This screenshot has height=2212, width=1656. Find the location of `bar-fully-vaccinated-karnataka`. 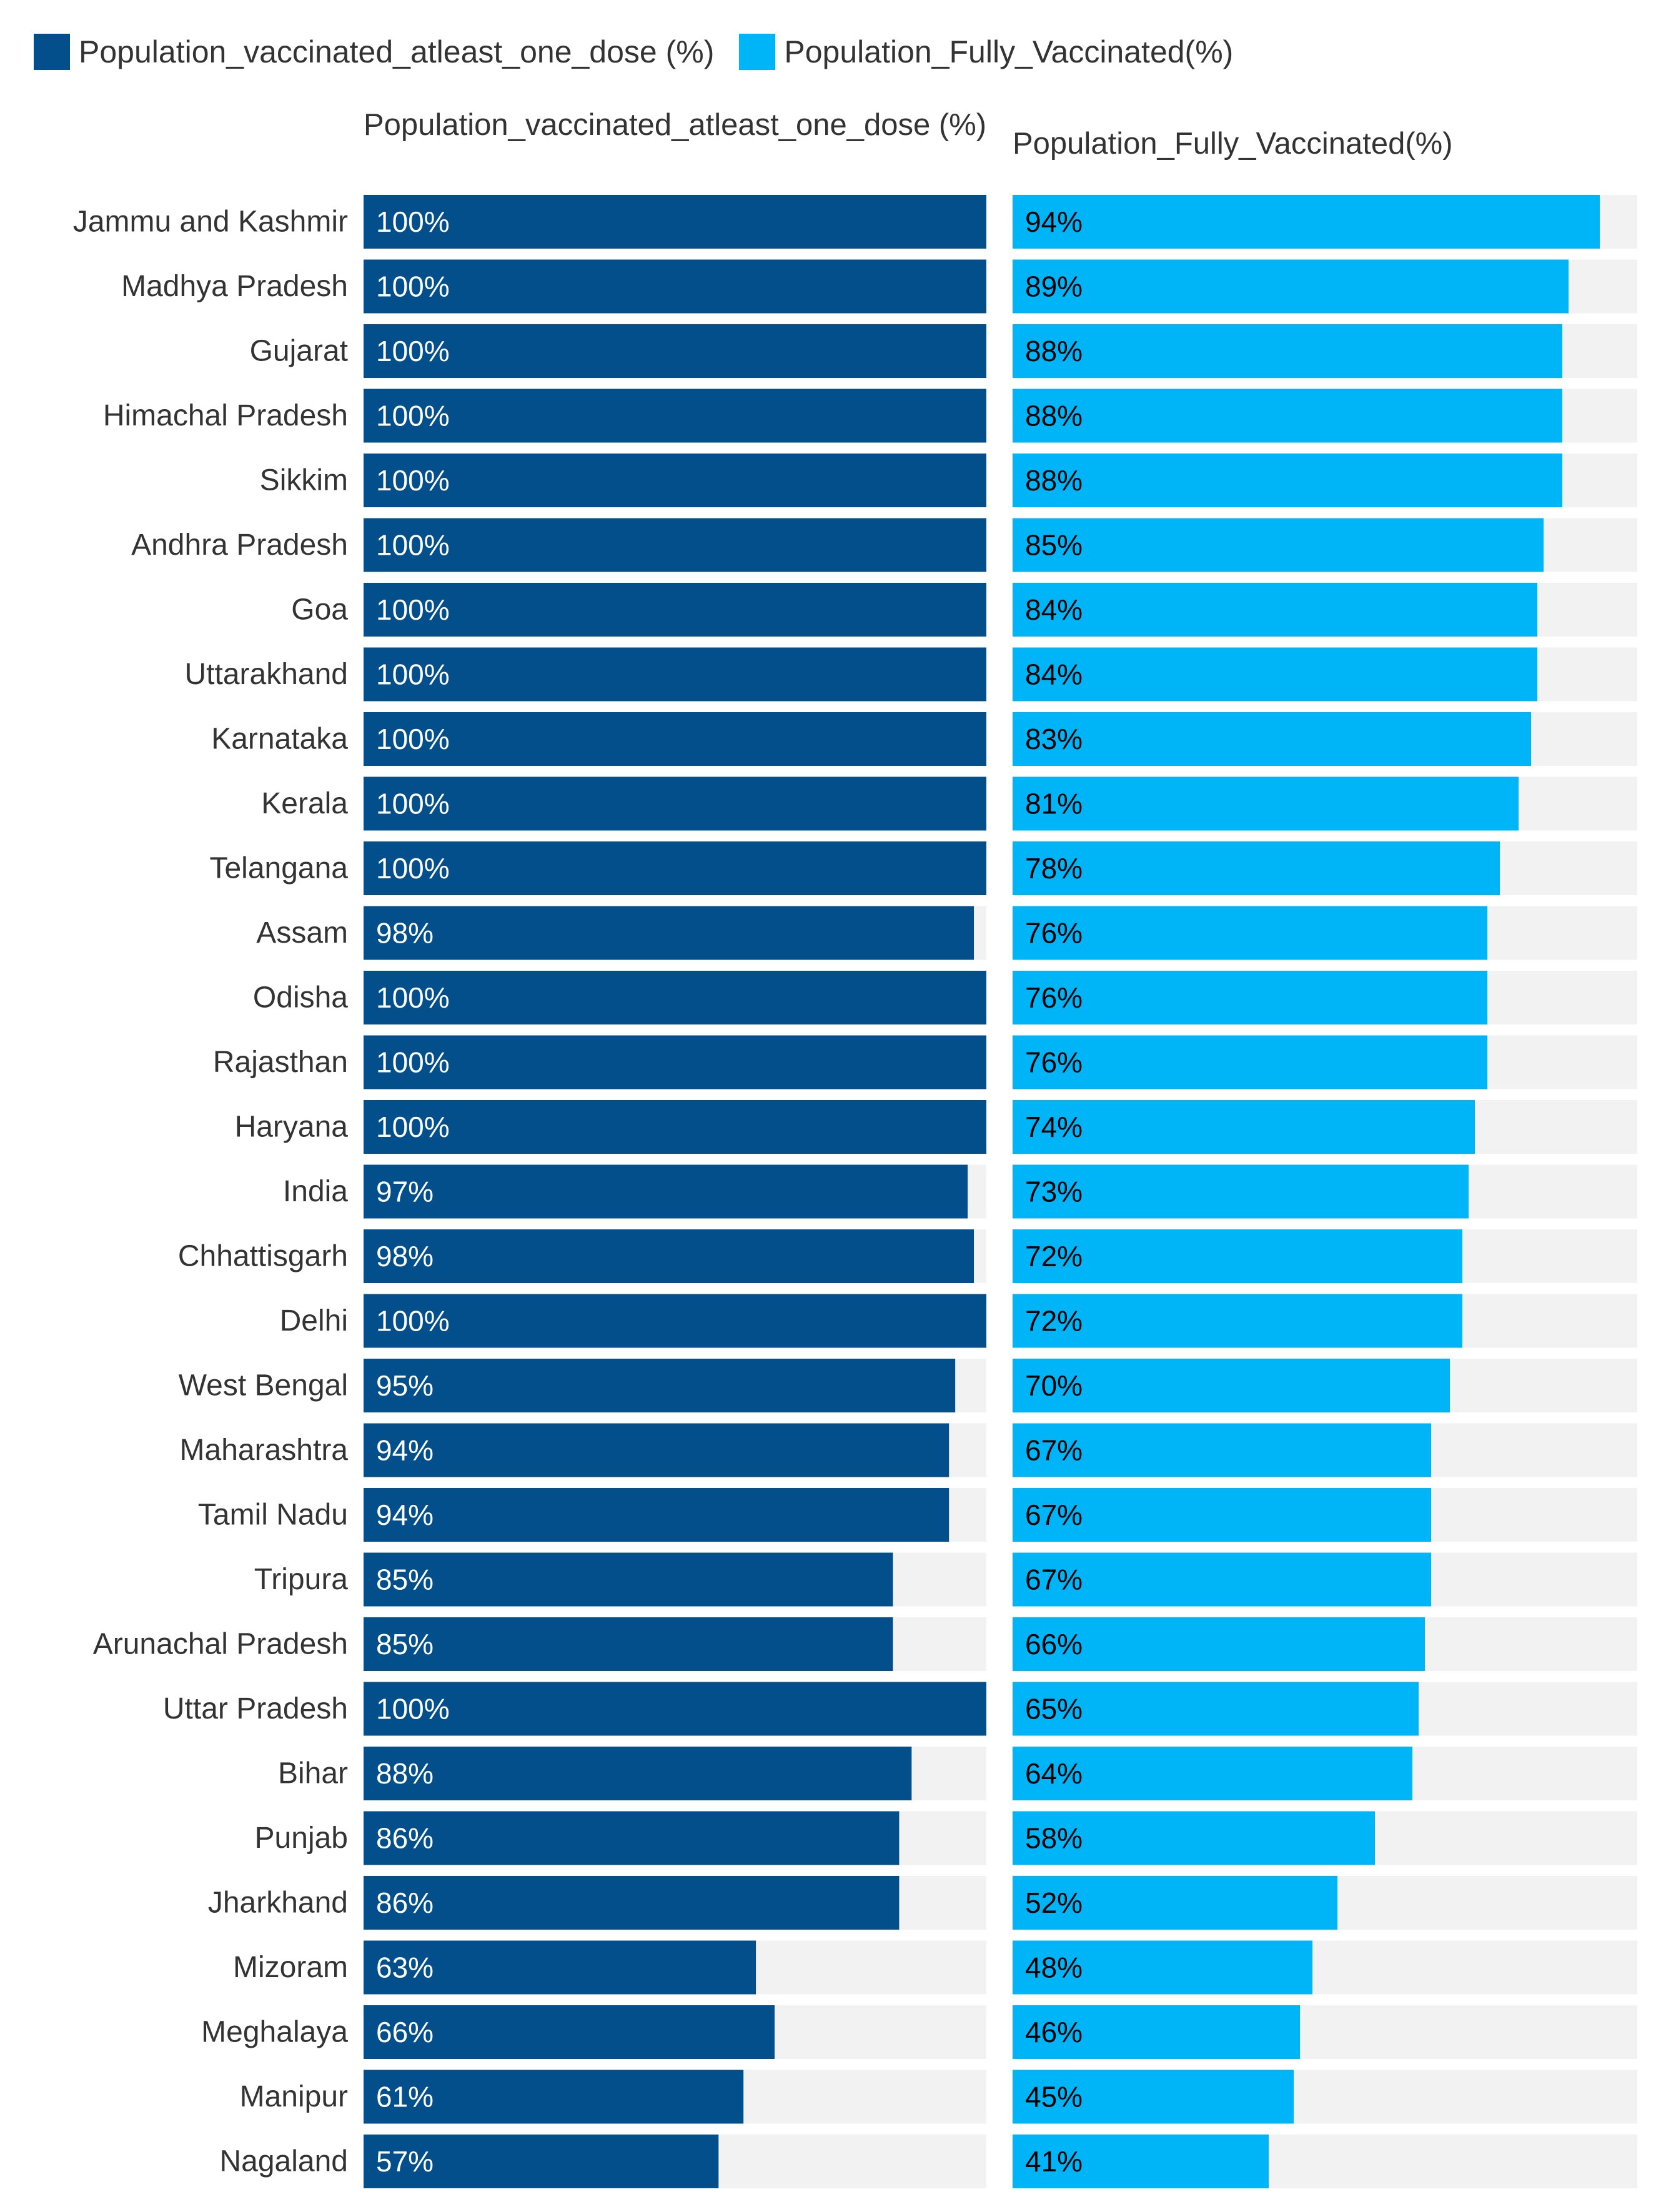

bar-fully-vaccinated-karnataka is located at coordinates (1272, 739).